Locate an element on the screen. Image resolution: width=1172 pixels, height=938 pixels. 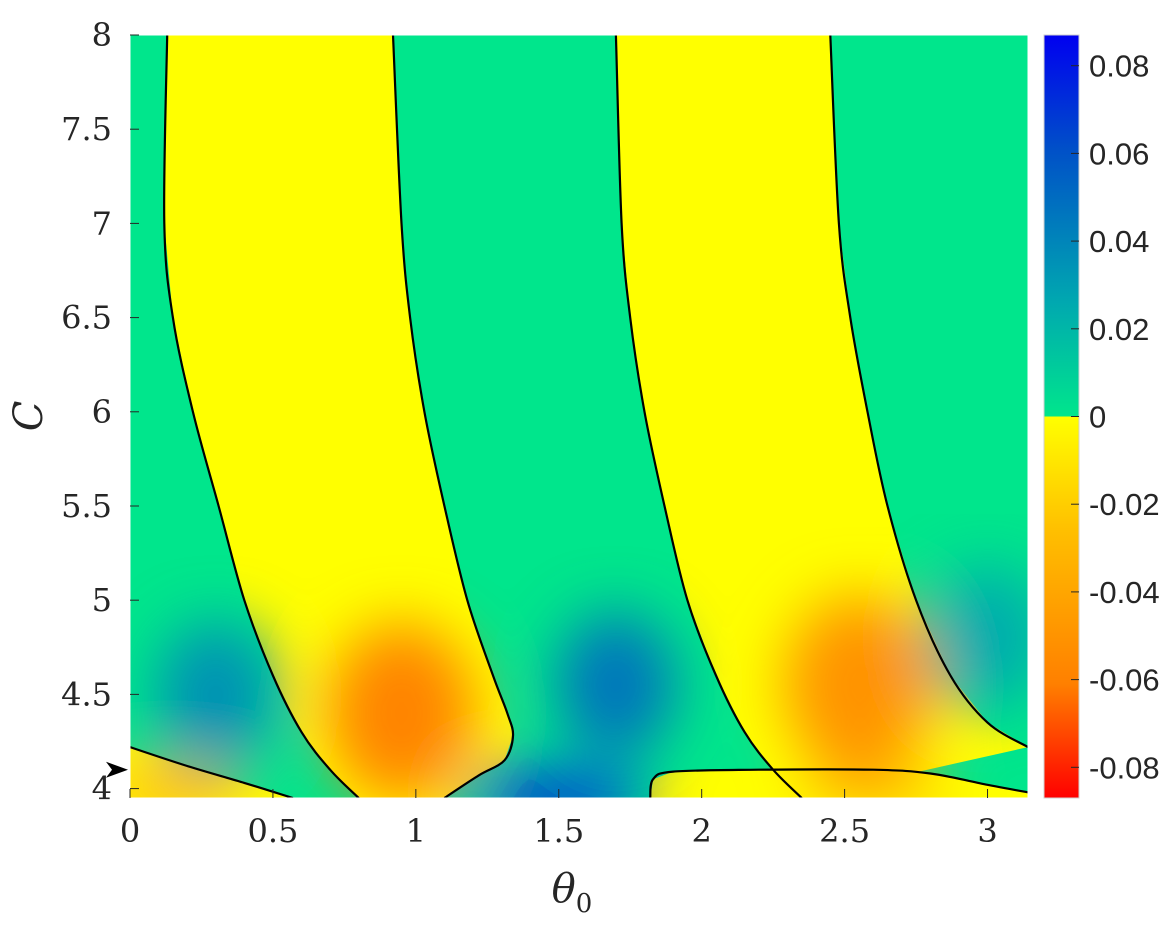
colorbar-tick-label: -0.06 is located at coordinates (1124, 680).